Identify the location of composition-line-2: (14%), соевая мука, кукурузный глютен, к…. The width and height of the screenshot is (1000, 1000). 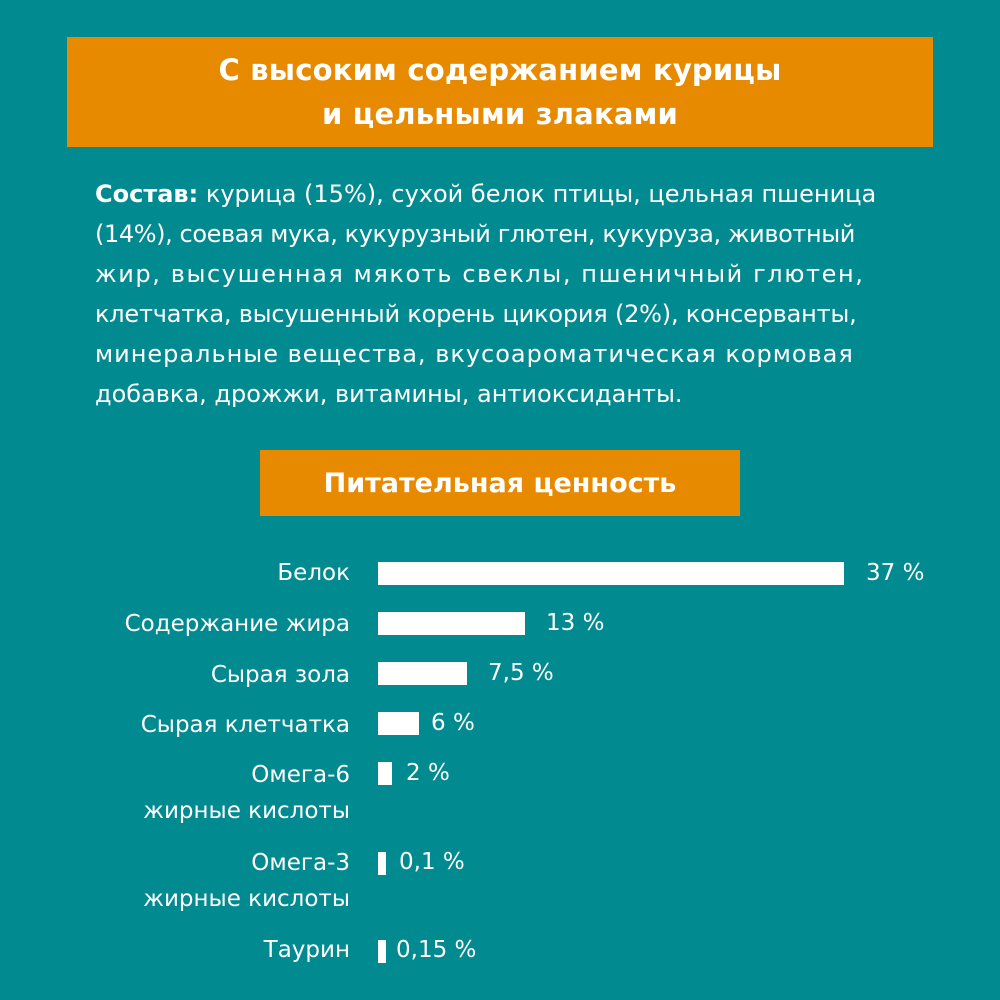
(475, 234).